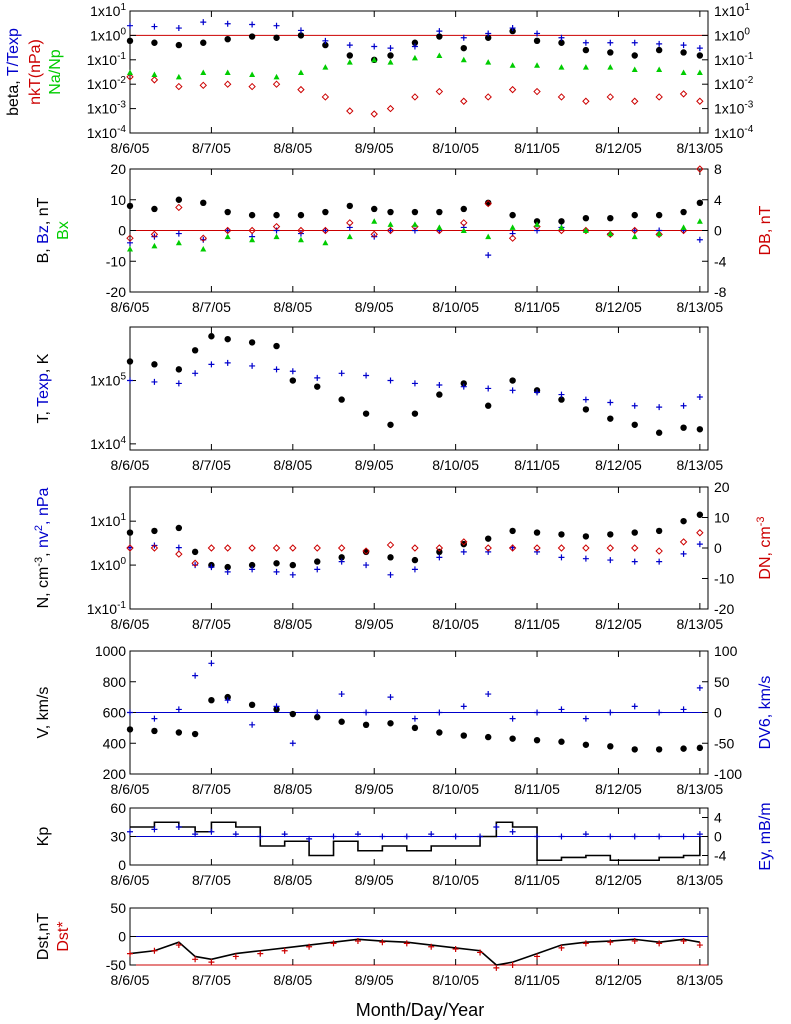  Describe the element at coordinates (118, 200) in the screenshot. I see `y-tick-label: 10` at that location.